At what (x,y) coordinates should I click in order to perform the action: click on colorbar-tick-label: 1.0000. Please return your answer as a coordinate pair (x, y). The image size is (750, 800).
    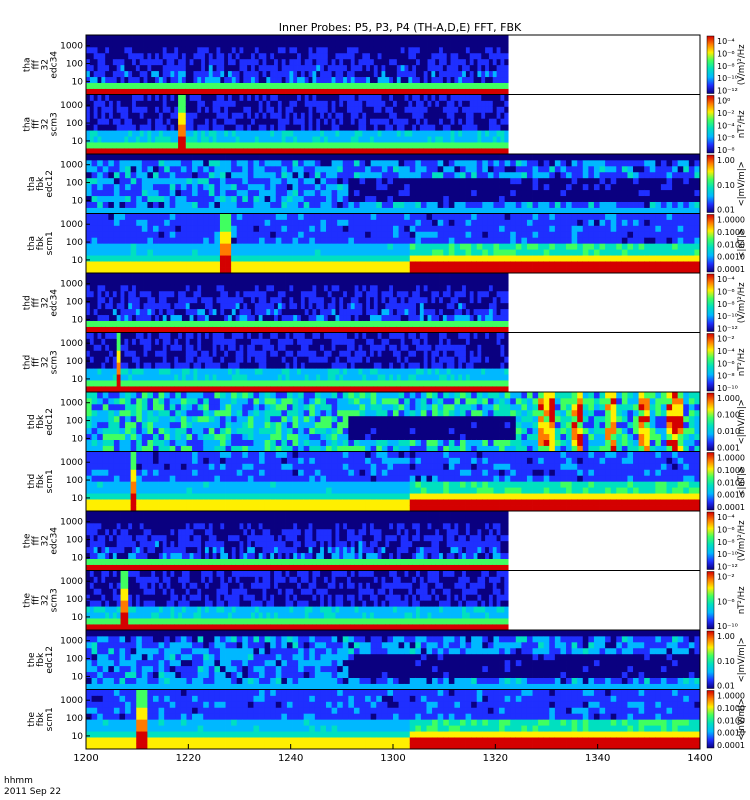
    Looking at the image, I should click on (731, 220).